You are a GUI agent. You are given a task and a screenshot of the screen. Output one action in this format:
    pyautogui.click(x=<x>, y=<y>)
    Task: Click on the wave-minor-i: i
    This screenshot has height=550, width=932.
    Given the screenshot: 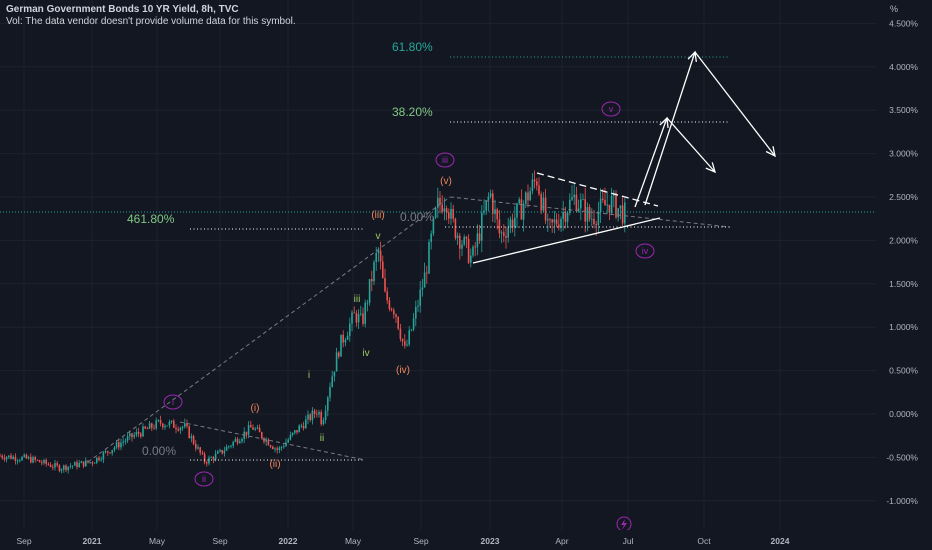 What is the action you would take?
    pyautogui.click(x=309, y=375)
    